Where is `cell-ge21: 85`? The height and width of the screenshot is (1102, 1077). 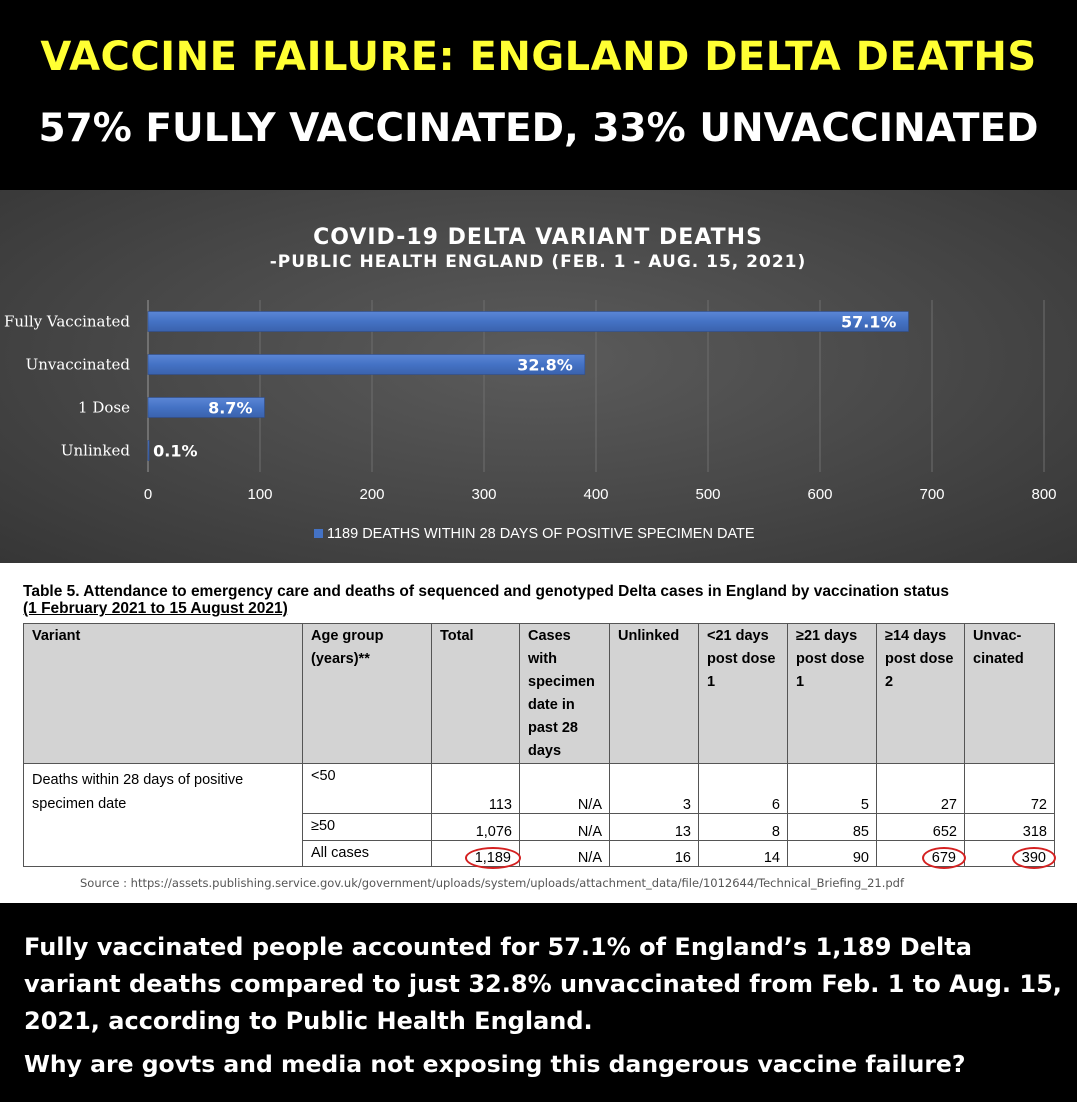
cell-ge21: 85 is located at coordinates (832, 827).